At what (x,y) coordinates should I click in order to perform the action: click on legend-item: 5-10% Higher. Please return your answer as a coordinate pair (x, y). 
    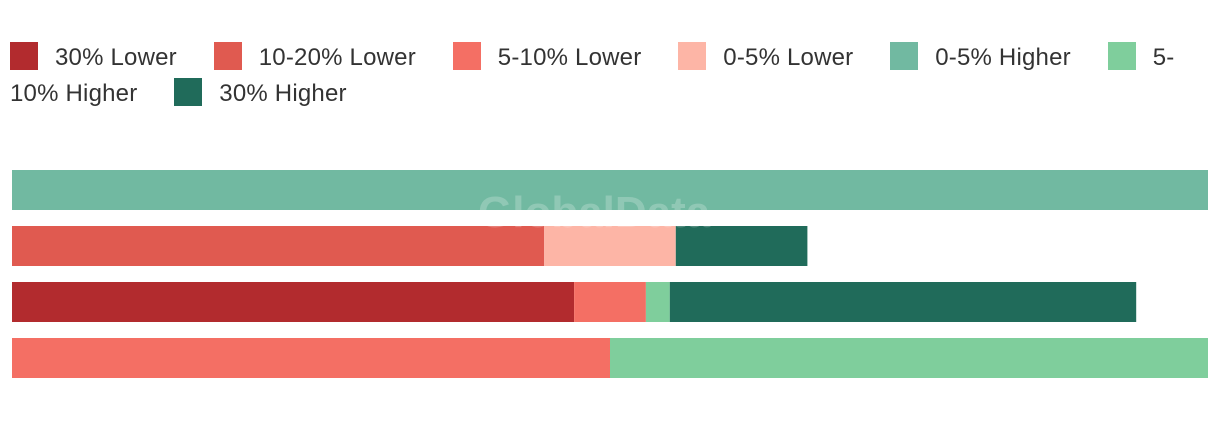
    Looking at the image, I should click on (592, 74).